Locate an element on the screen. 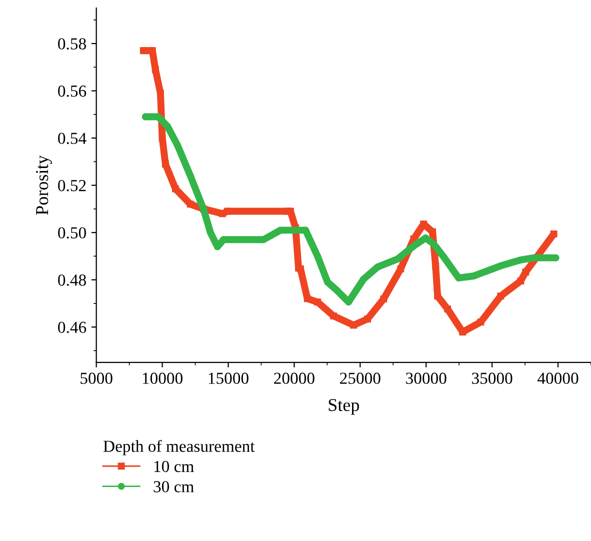 The width and height of the screenshot is (591, 541). y-tick-label: 0.48 is located at coordinates (72, 280).